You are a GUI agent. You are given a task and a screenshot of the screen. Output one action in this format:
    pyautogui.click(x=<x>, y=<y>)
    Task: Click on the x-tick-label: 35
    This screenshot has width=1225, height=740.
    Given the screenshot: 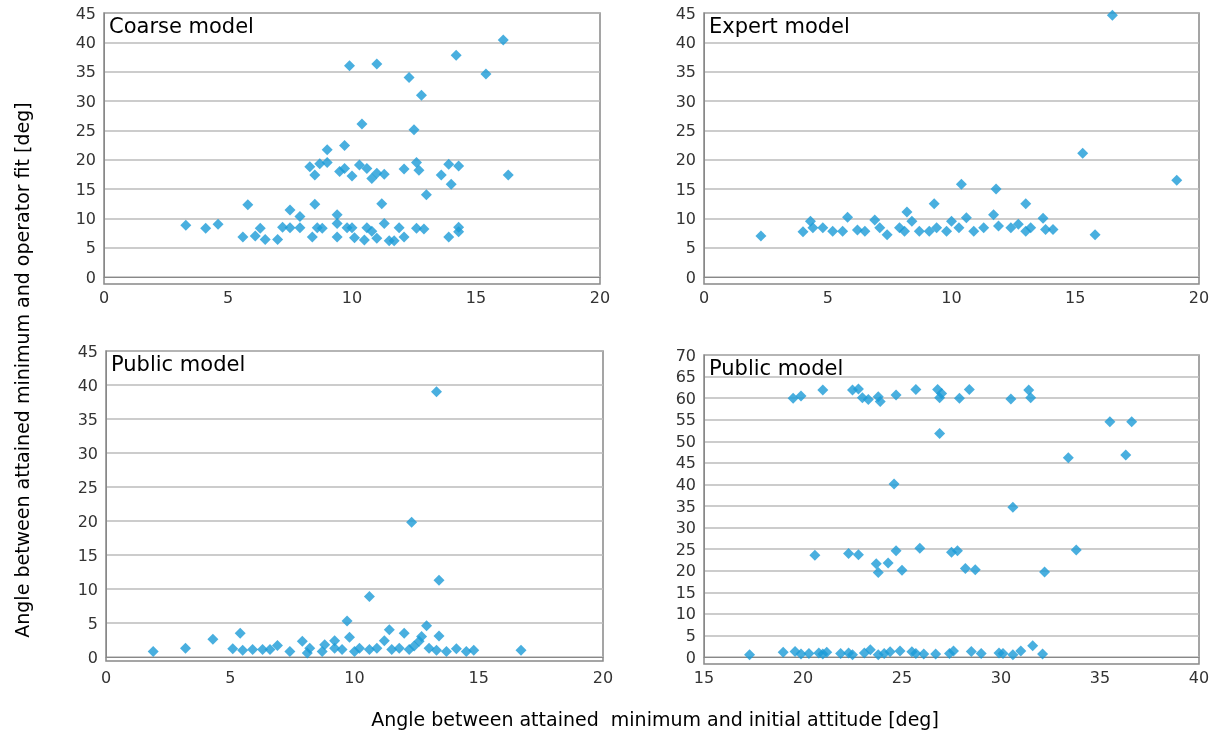 What is the action you would take?
    pyautogui.click(x=1100, y=677)
    